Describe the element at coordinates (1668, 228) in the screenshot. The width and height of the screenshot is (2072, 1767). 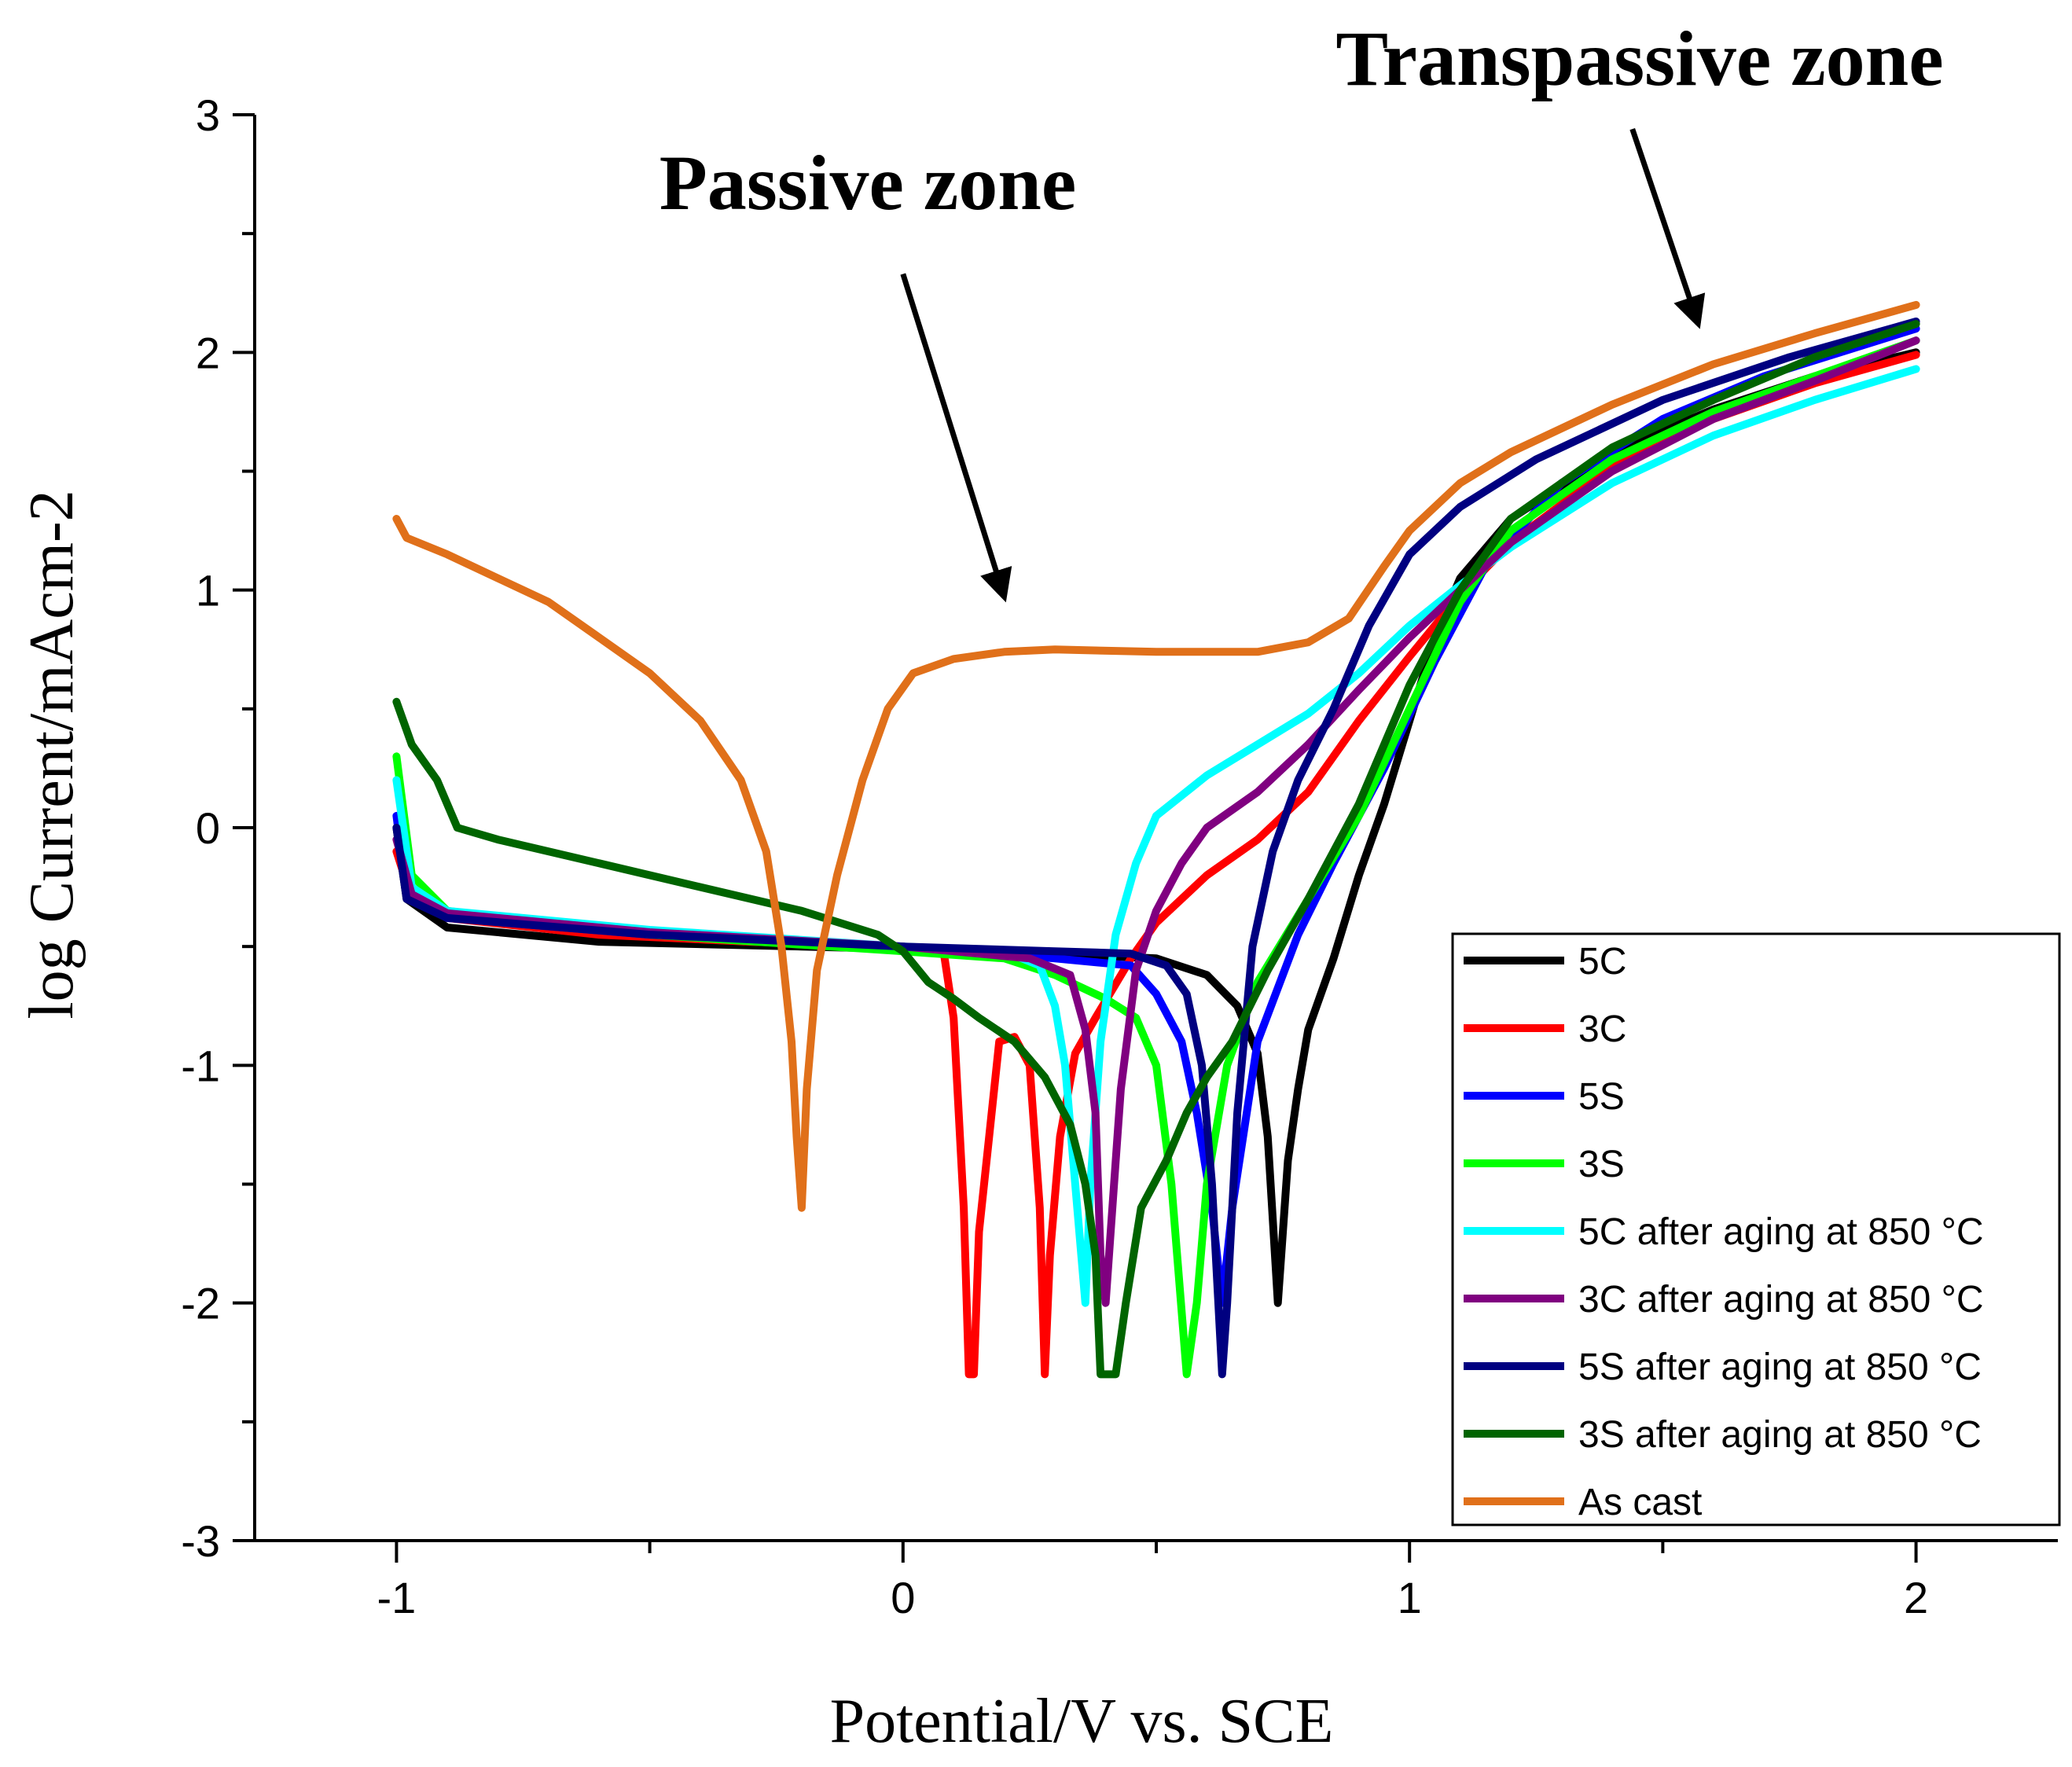
I see `annotation-transpassive-arrow` at that location.